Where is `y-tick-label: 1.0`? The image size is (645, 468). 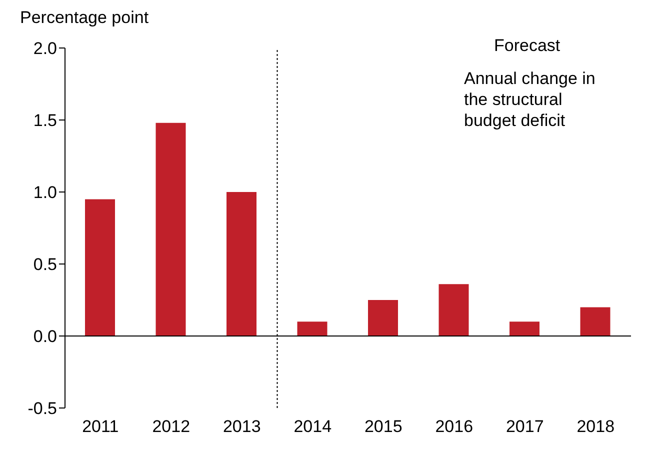 y-tick-label: 1.0 is located at coordinates (45, 192).